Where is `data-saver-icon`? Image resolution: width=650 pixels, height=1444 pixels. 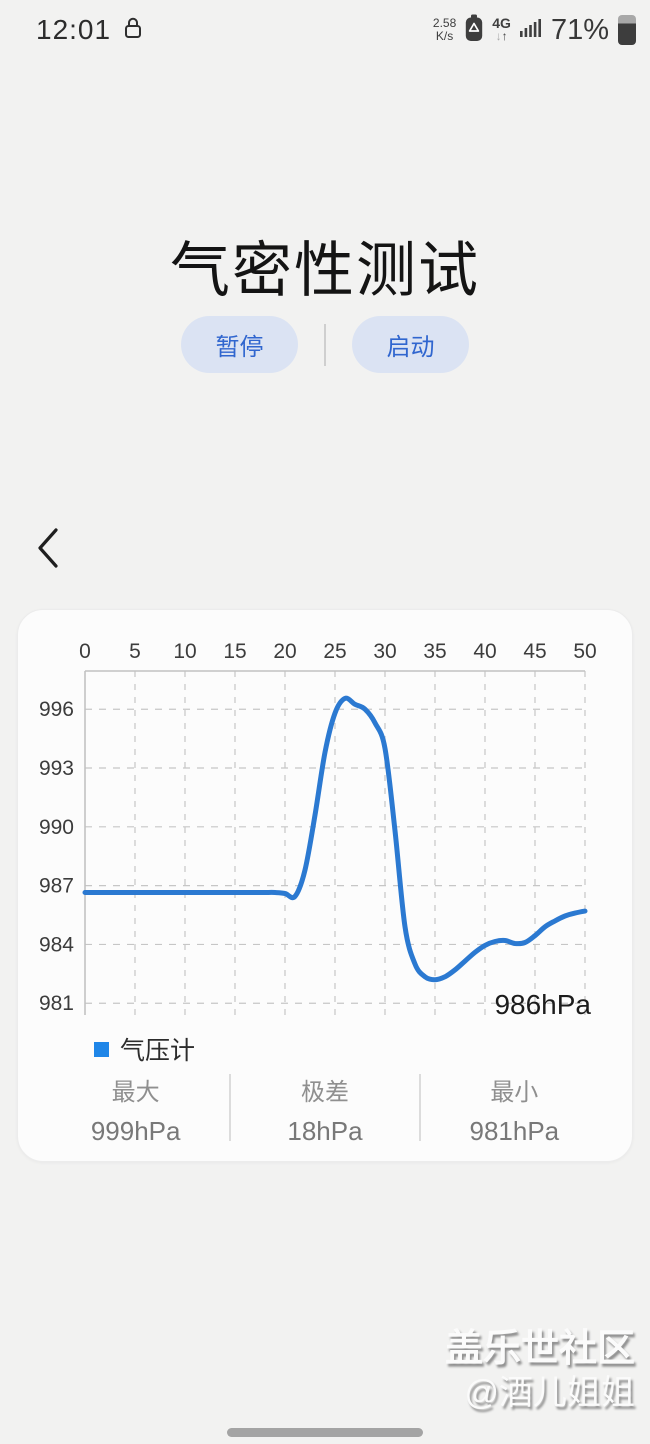
data-saver-icon is located at coordinates (474, 30).